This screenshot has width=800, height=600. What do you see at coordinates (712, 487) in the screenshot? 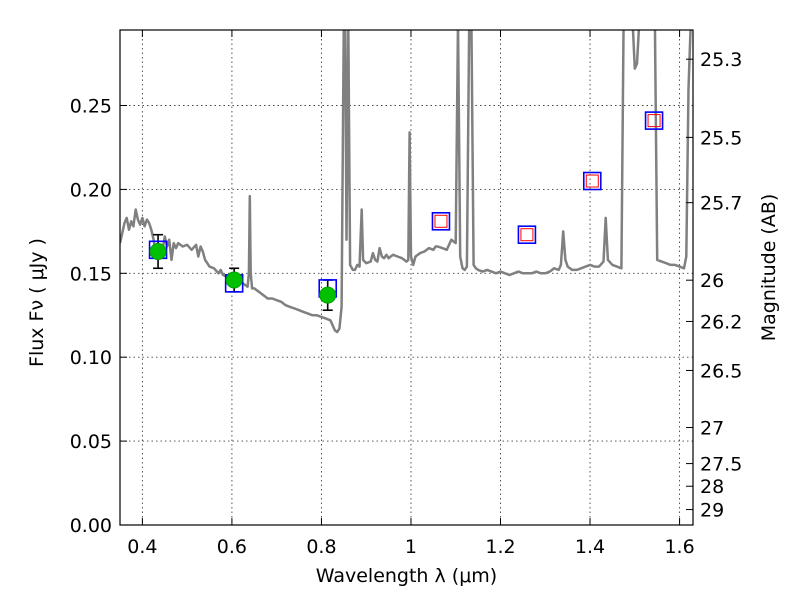
I see `magnitude-tick-label: 28` at bounding box center [712, 487].